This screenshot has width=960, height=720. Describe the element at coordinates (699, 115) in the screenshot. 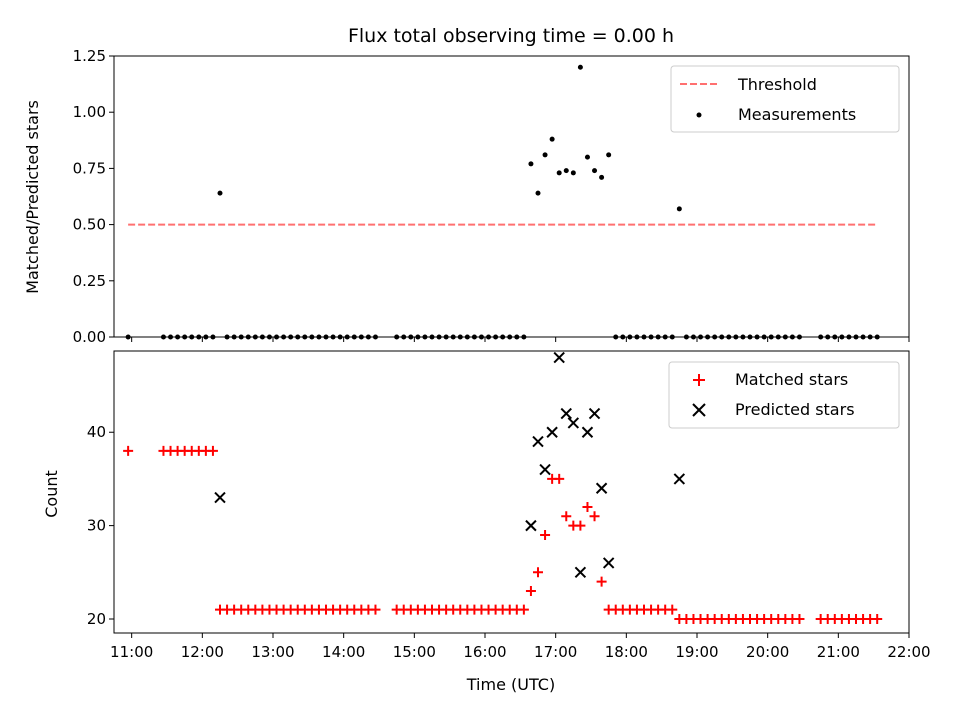

I see `legend-measurements-swatch` at that location.